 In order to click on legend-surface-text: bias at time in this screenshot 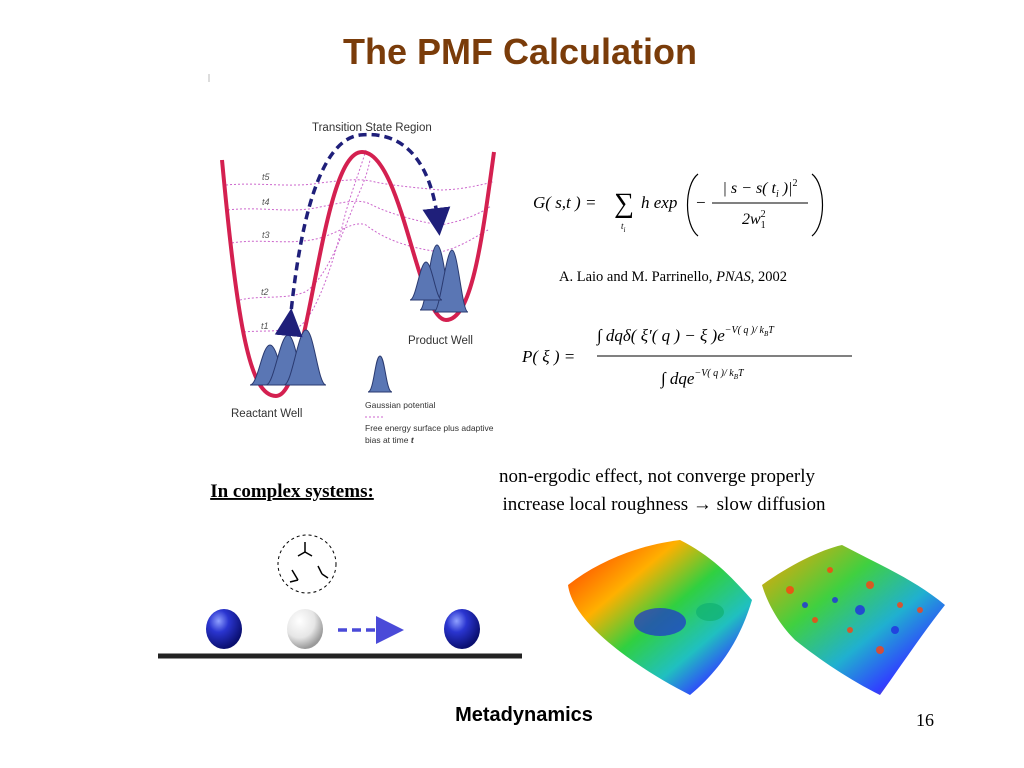, I will do `click(388, 440)`.